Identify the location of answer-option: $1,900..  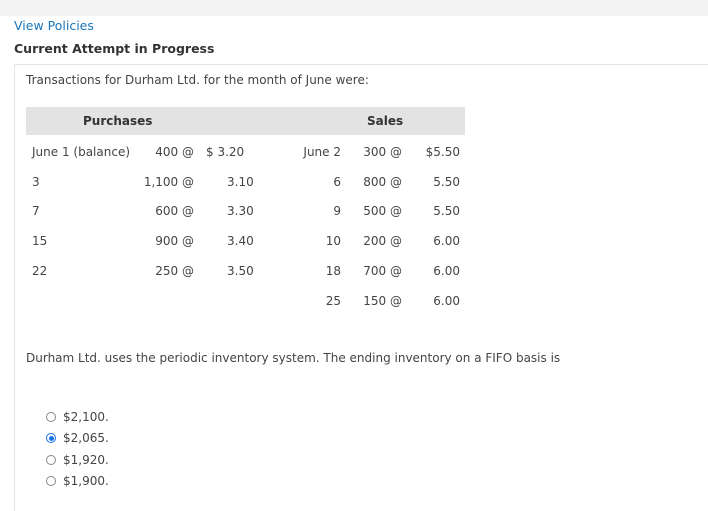
(77, 481).